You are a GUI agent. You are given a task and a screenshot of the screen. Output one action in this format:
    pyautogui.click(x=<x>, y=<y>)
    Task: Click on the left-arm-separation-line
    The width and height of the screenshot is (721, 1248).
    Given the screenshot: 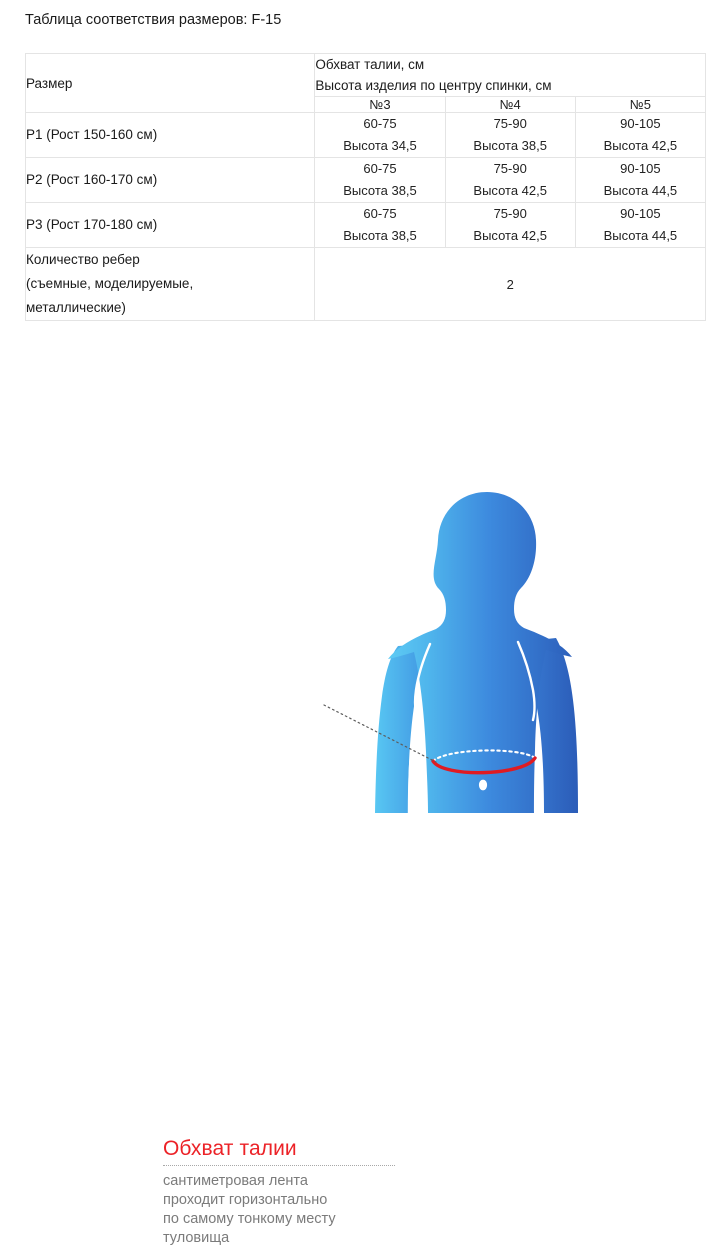 What is the action you would take?
    pyautogui.click(x=419, y=727)
    